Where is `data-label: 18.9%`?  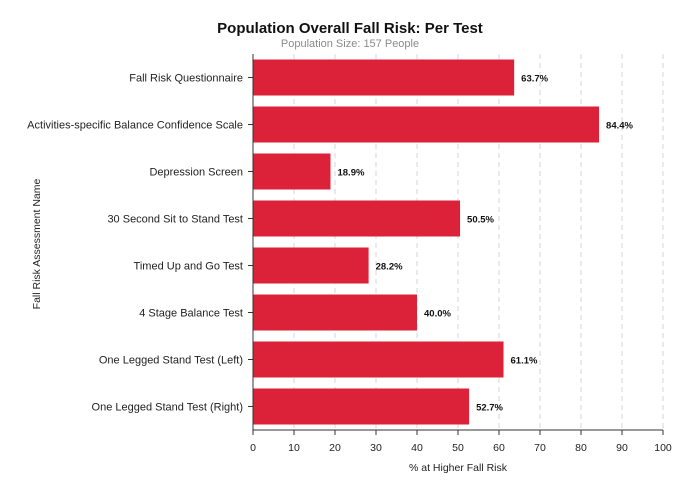 data-label: 18.9% is located at coordinates (350, 173).